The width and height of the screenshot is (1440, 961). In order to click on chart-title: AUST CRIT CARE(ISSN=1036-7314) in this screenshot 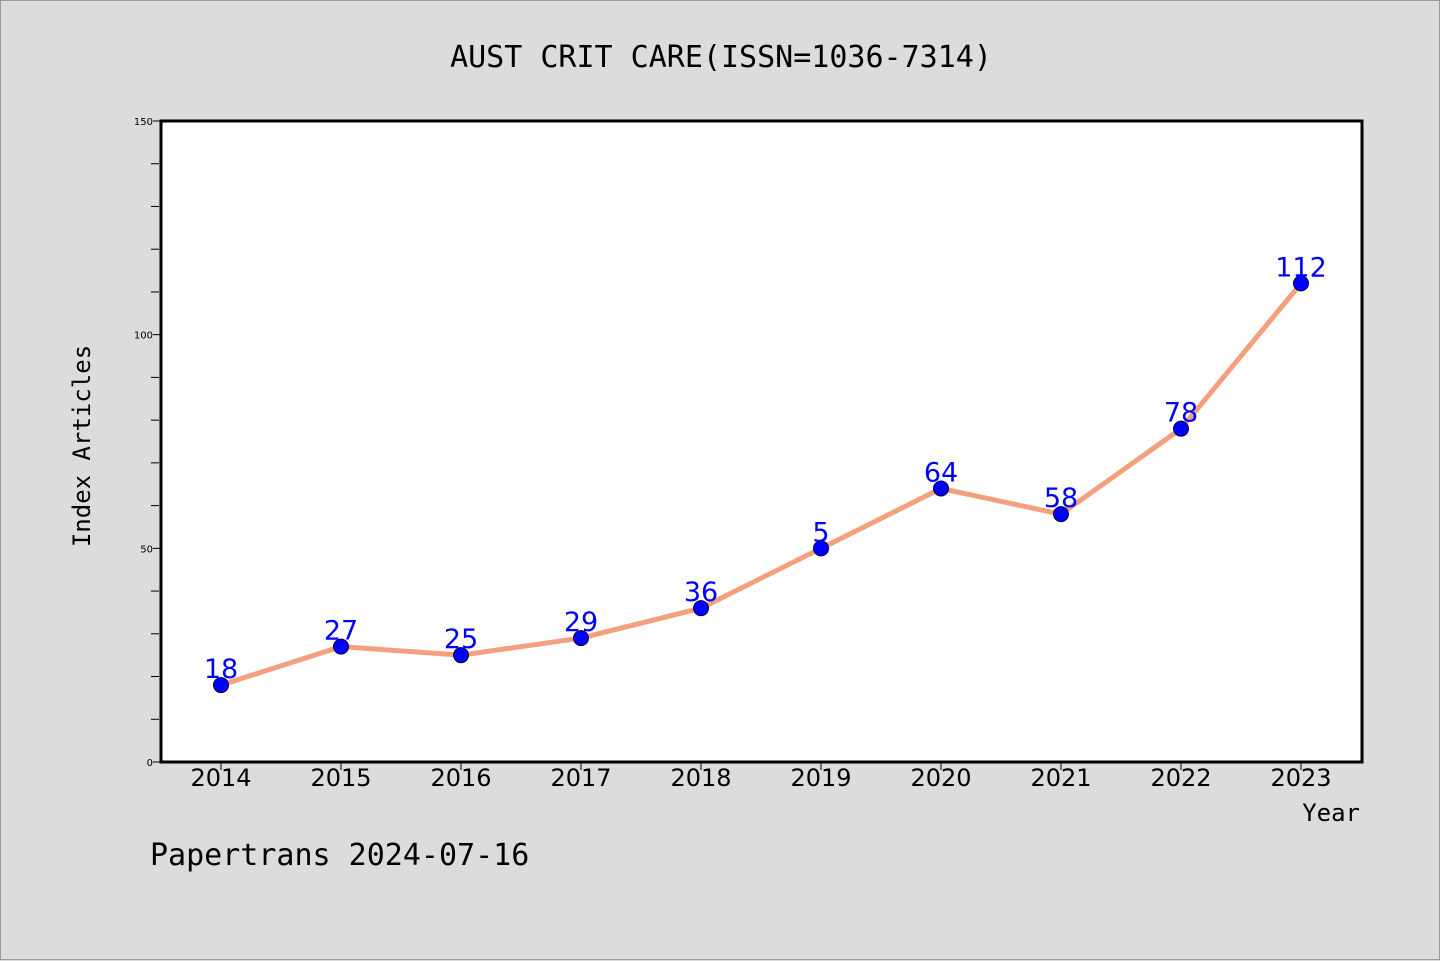, I will do `click(721, 57)`.